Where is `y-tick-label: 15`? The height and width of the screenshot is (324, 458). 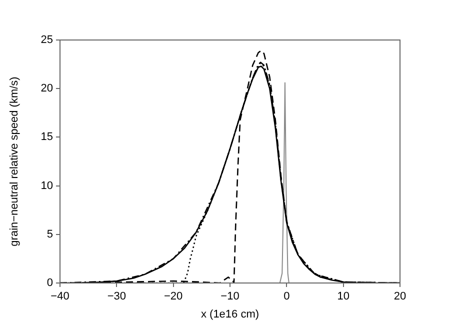 y-tick-label: 15 is located at coordinates (46, 137).